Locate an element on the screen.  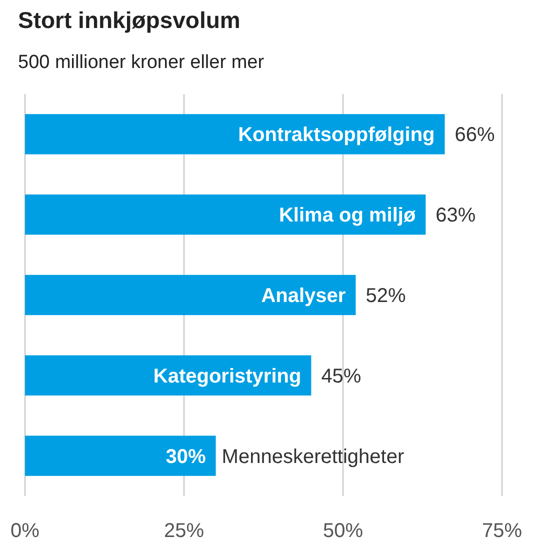
data-label: 45% is located at coordinates (341, 376).